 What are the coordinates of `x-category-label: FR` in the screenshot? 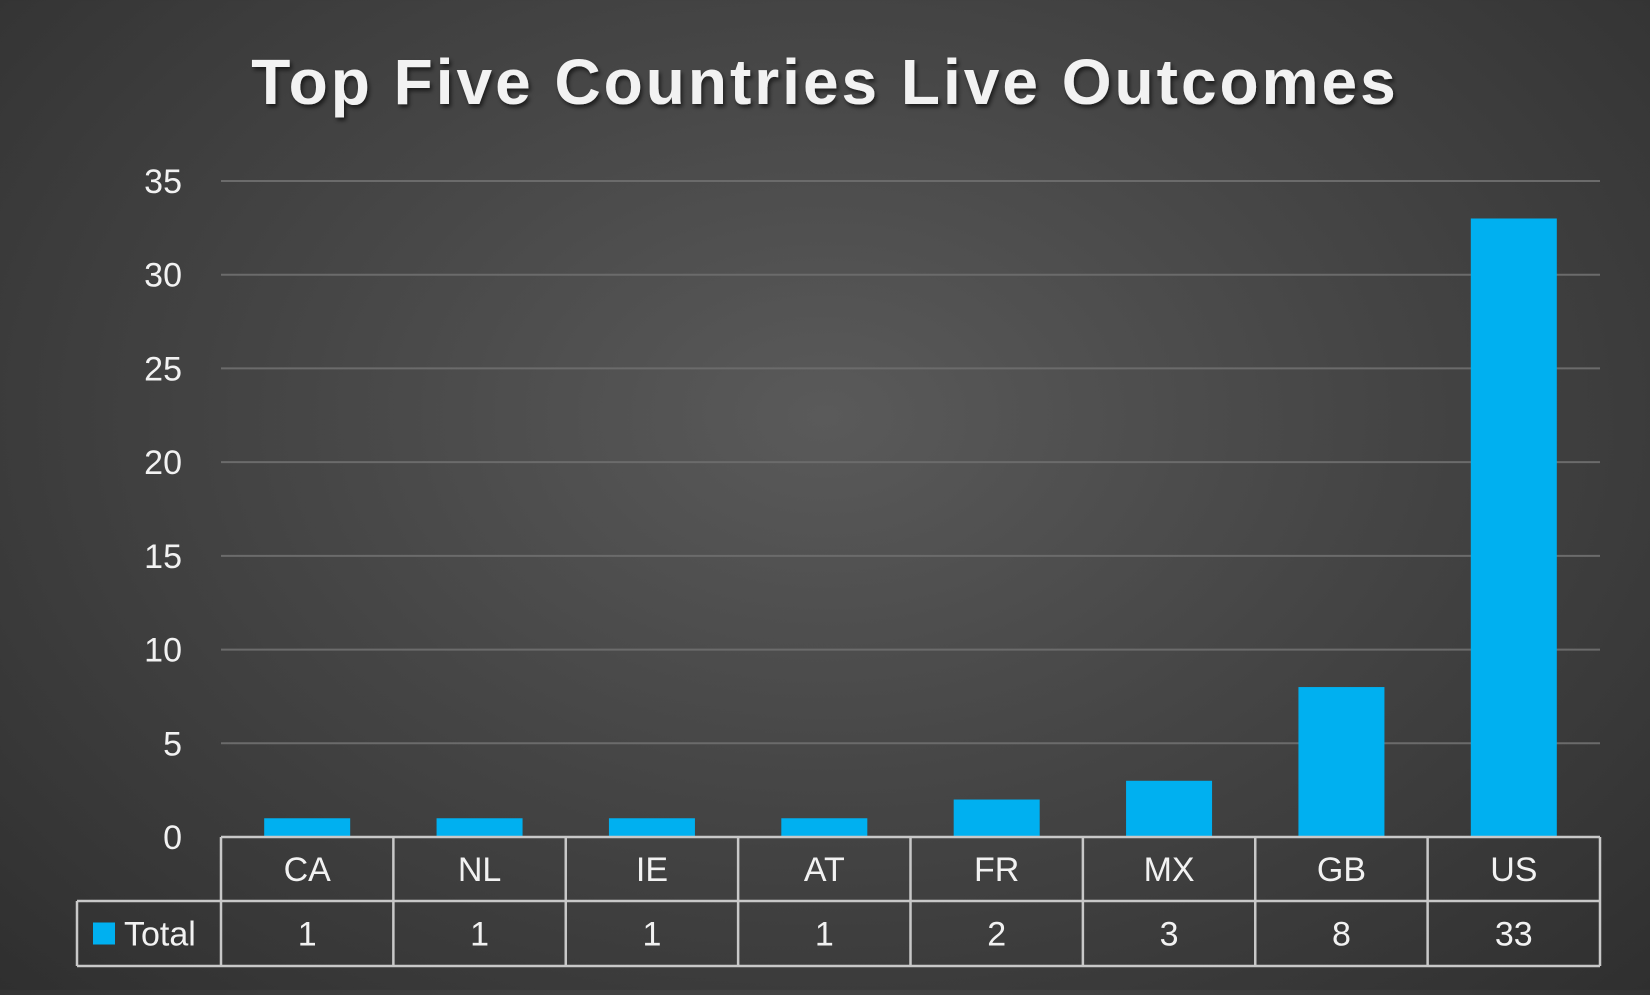 It's located at (996, 870).